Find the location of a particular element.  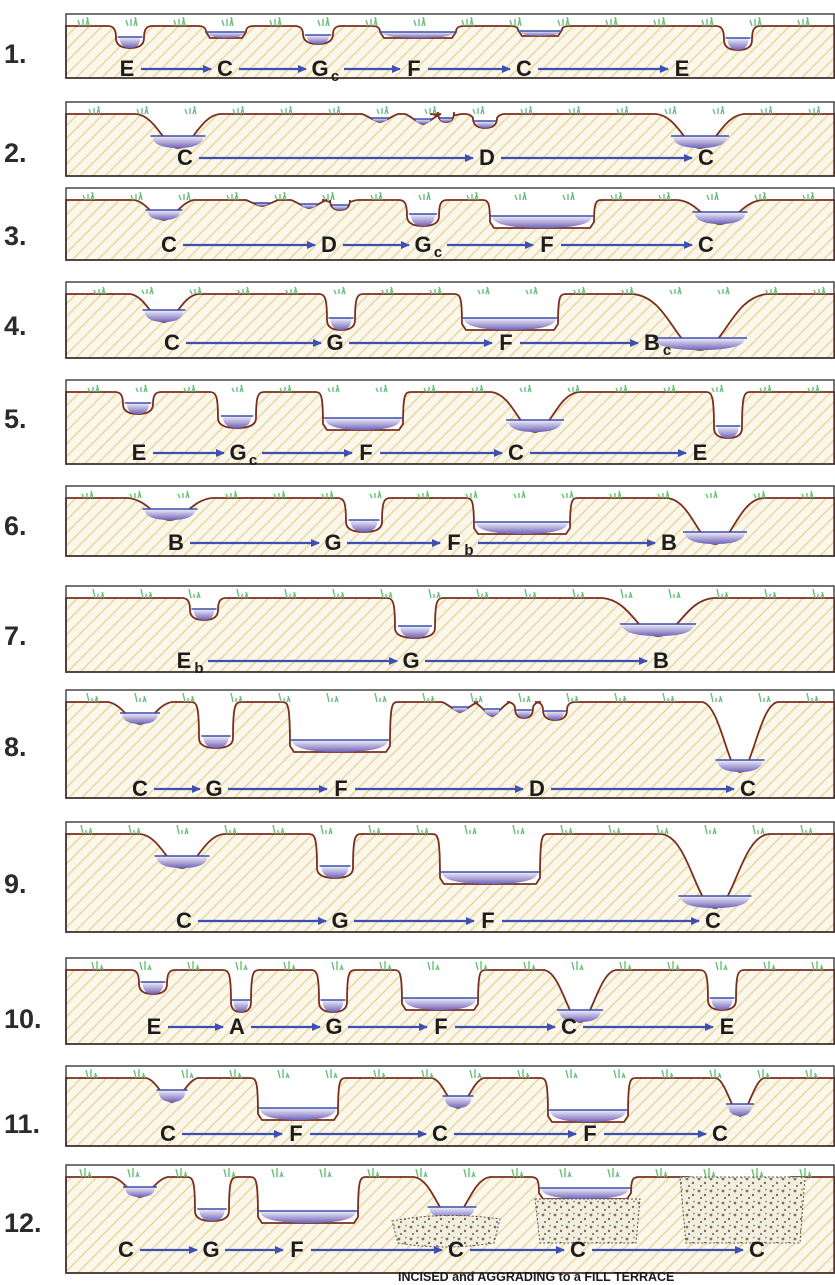

row-11: 11. C F C F C is located at coordinates (419, 1106).